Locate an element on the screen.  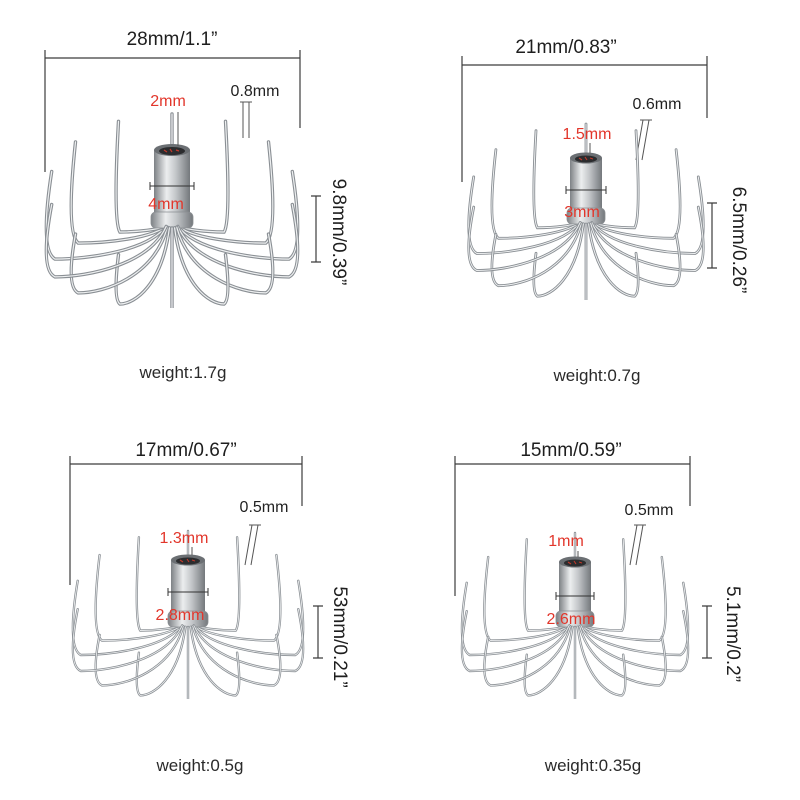
height-label: 53mm/0.21” is located at coordinates (339, 636).